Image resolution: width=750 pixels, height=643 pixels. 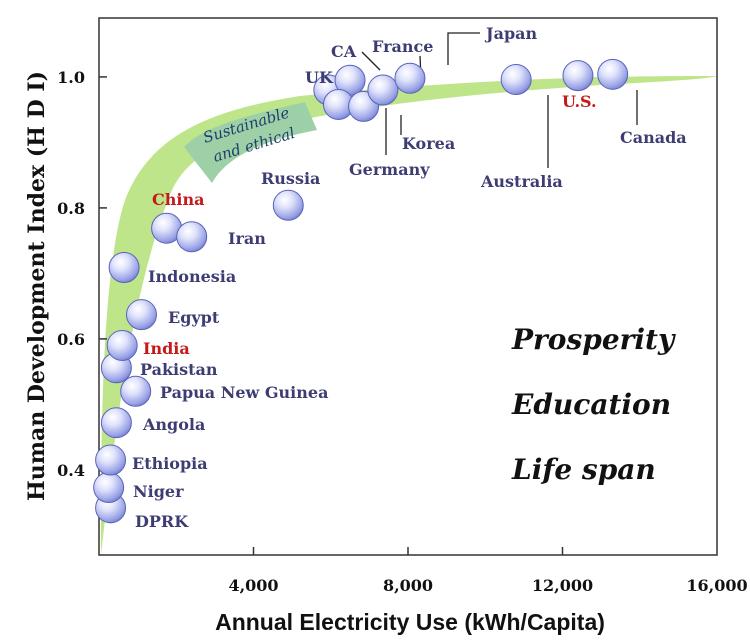 What do you see at coordinates (71, 77) in the screenshot?
I see `y-tick-label: 1.0` at bounding box center [71, 77].